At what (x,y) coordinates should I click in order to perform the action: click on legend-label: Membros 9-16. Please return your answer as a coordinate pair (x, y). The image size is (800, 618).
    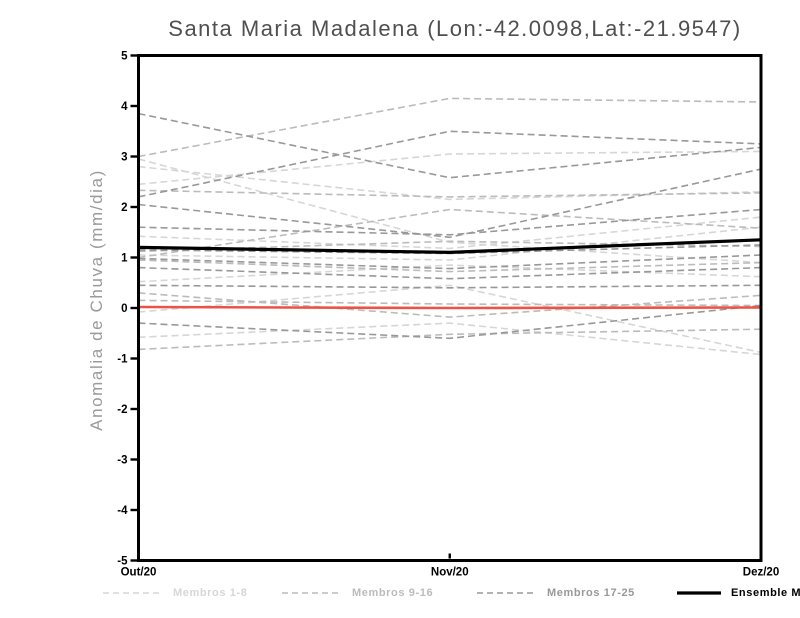
    Looking at the image, I should click on (393, 593).